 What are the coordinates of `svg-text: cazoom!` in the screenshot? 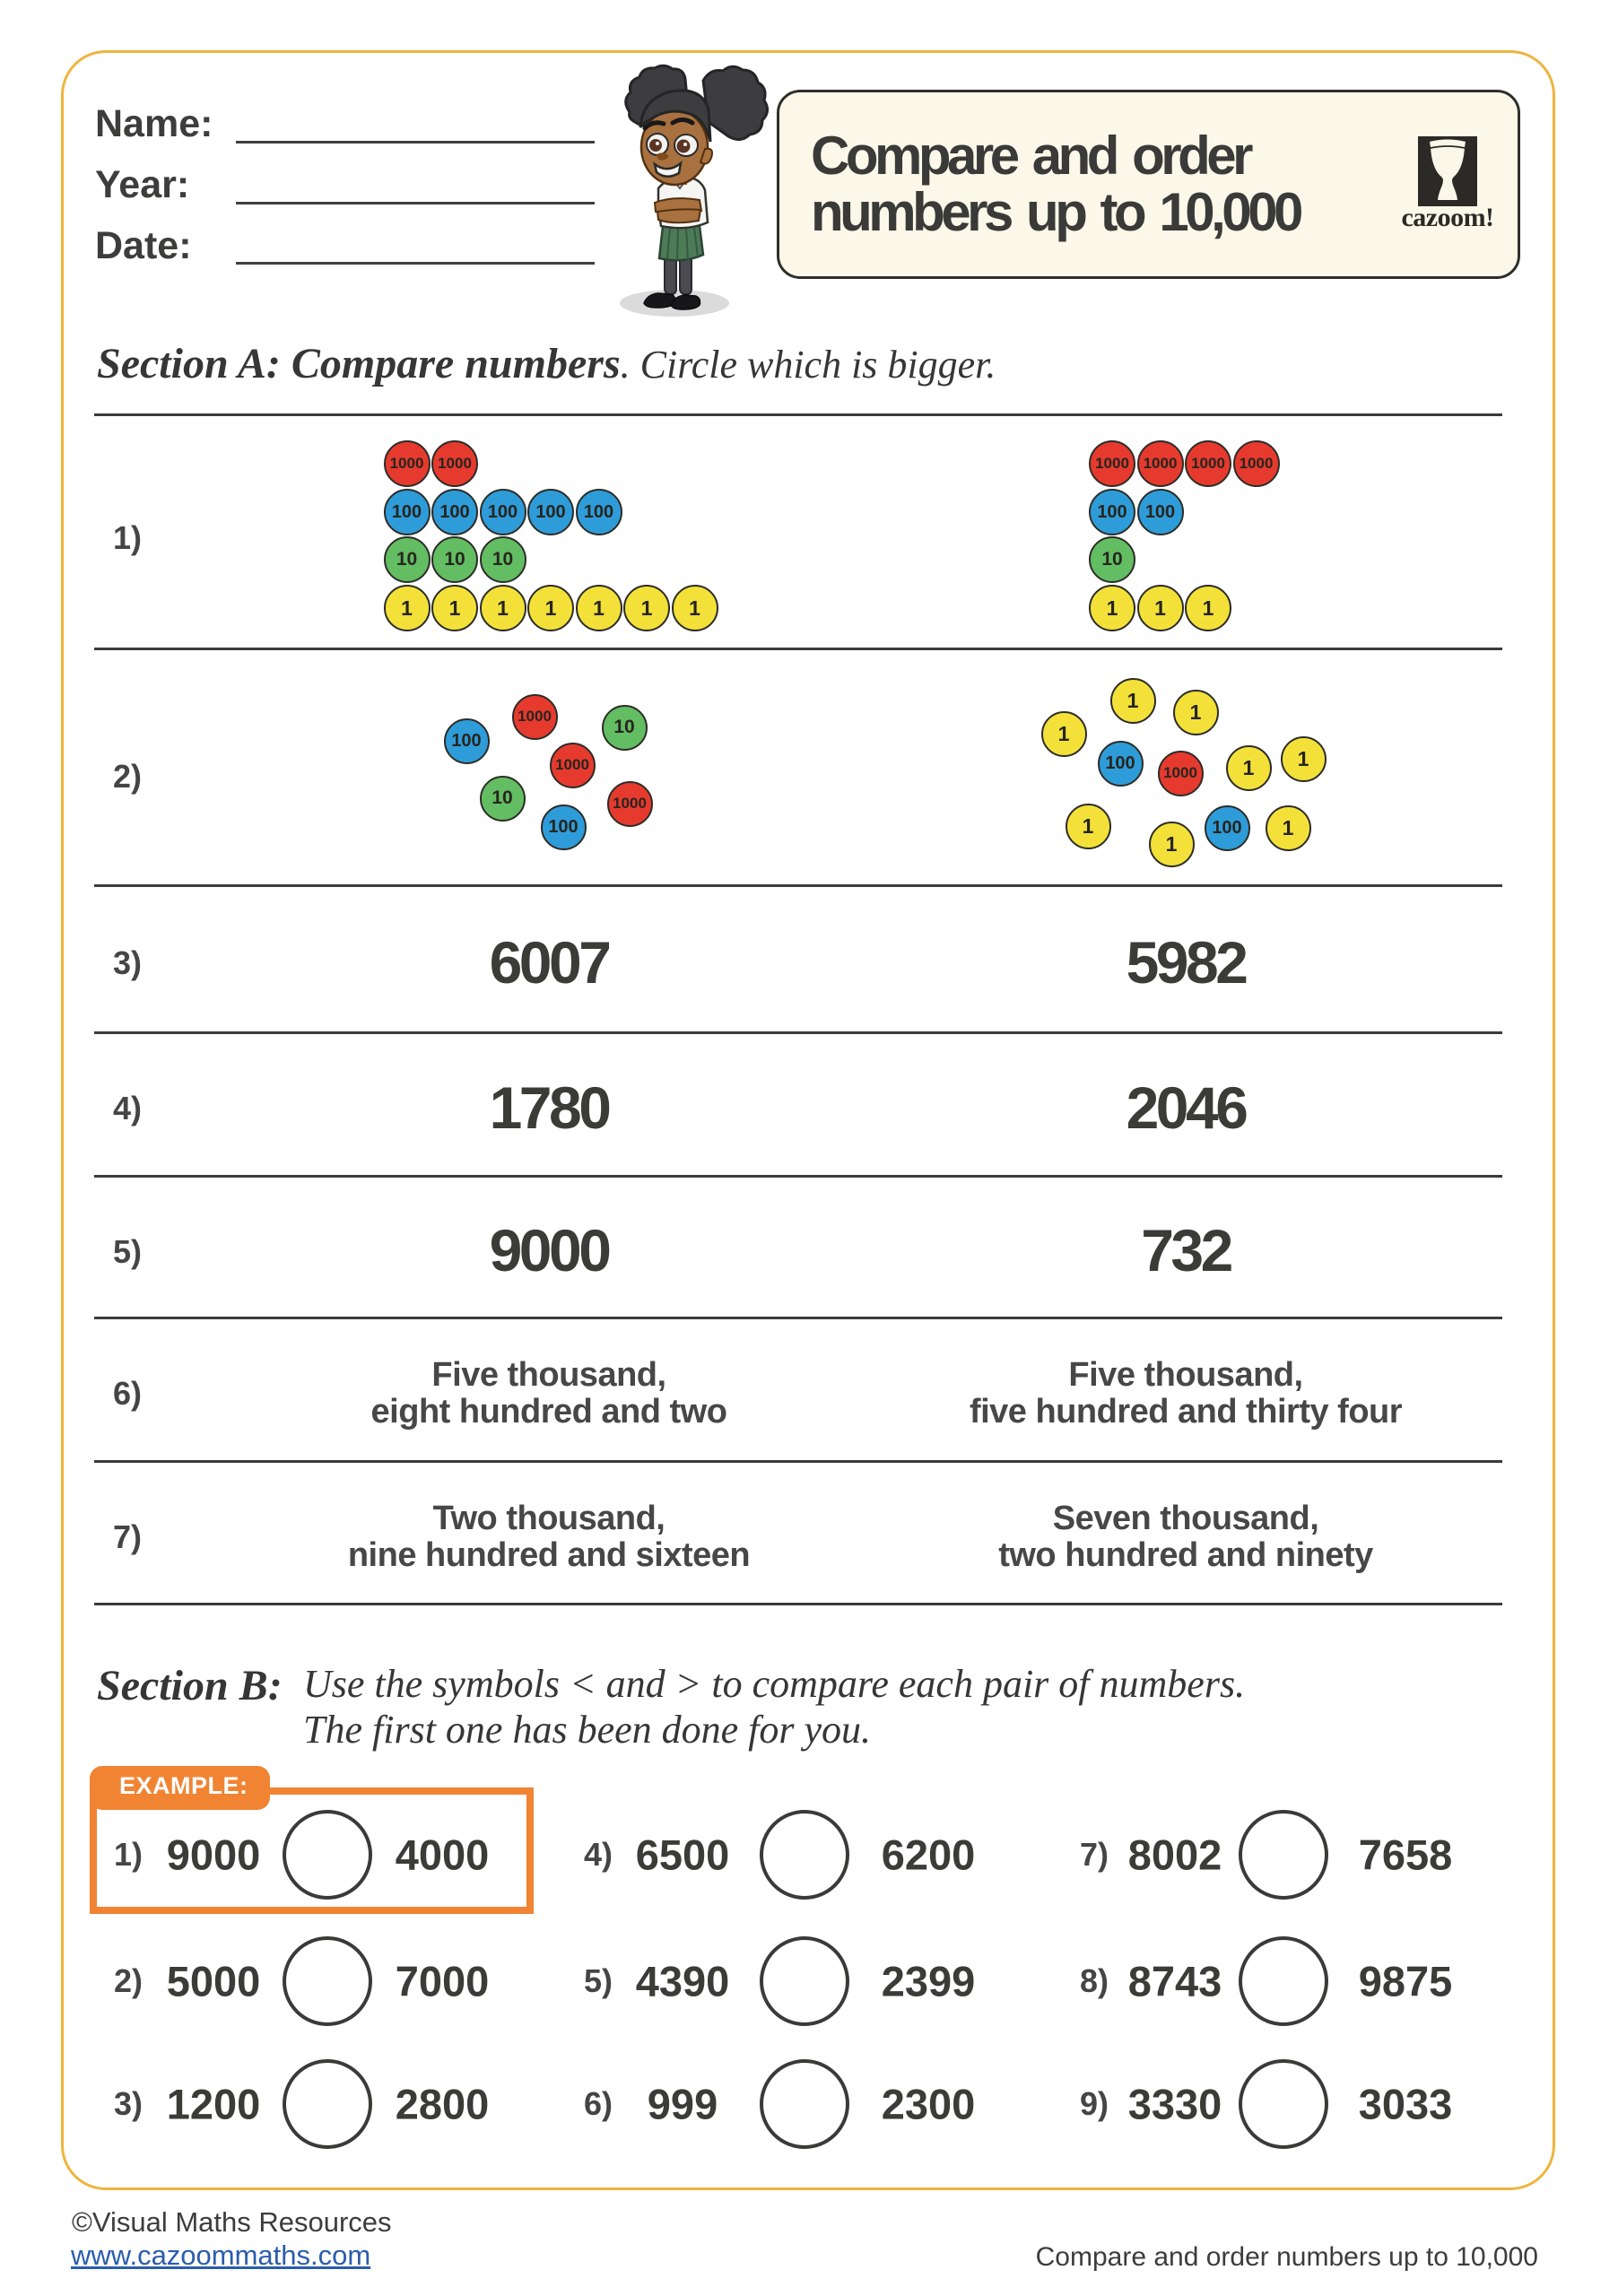 It's located at (1447, 217).